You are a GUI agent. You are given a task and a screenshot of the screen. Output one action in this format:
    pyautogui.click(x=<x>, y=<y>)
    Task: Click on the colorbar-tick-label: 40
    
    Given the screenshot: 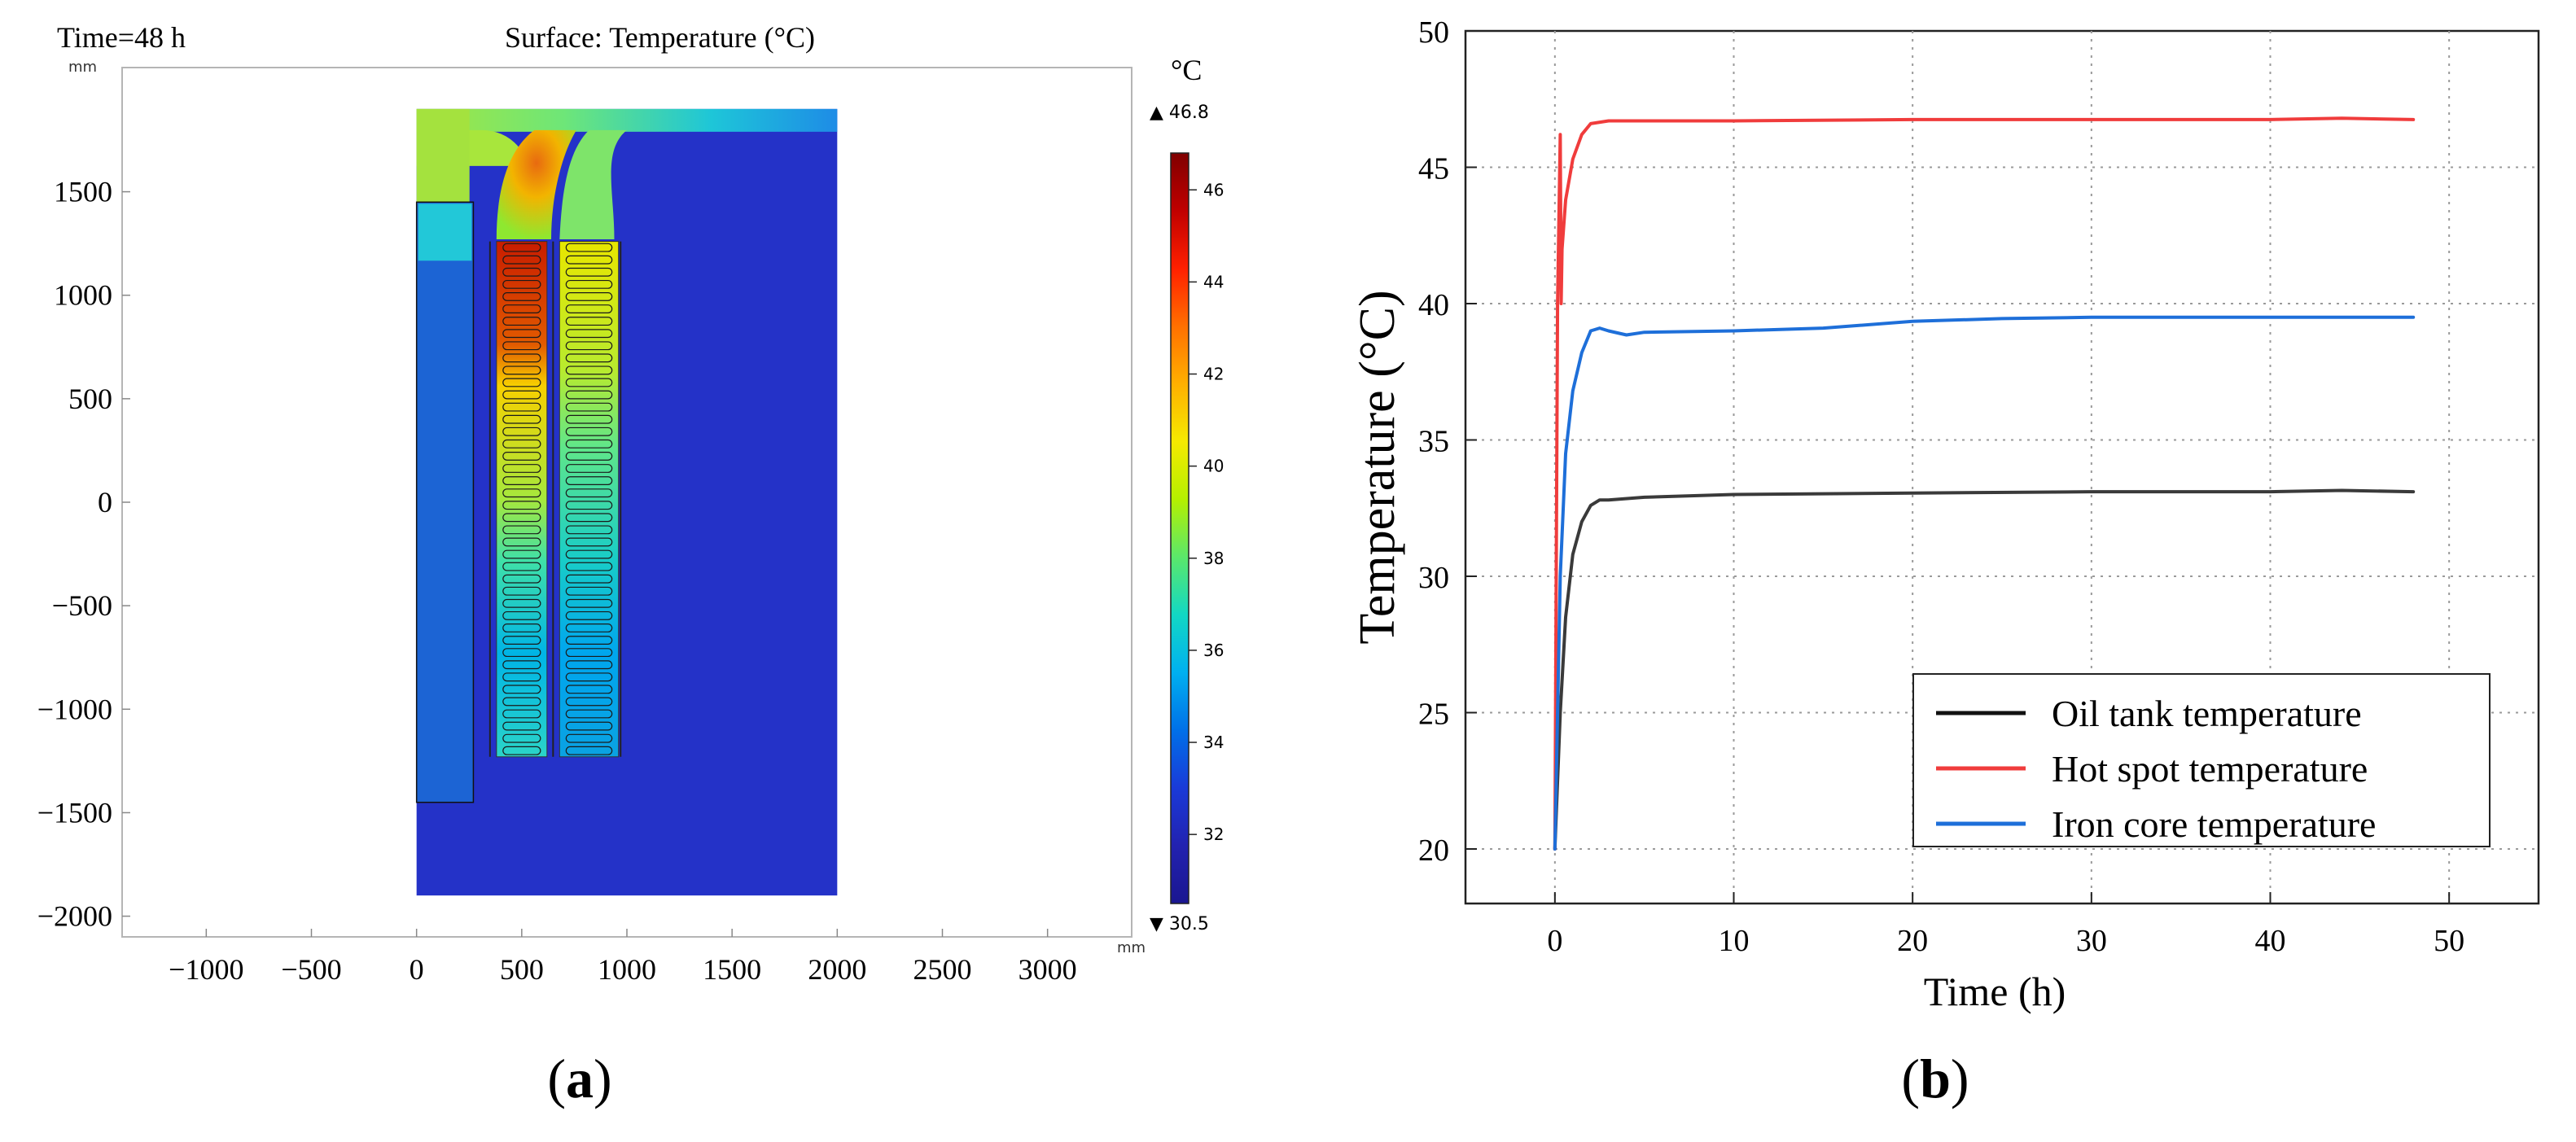 What is the action you would take?
    pyautogui.click(x=1213, y=467)
    